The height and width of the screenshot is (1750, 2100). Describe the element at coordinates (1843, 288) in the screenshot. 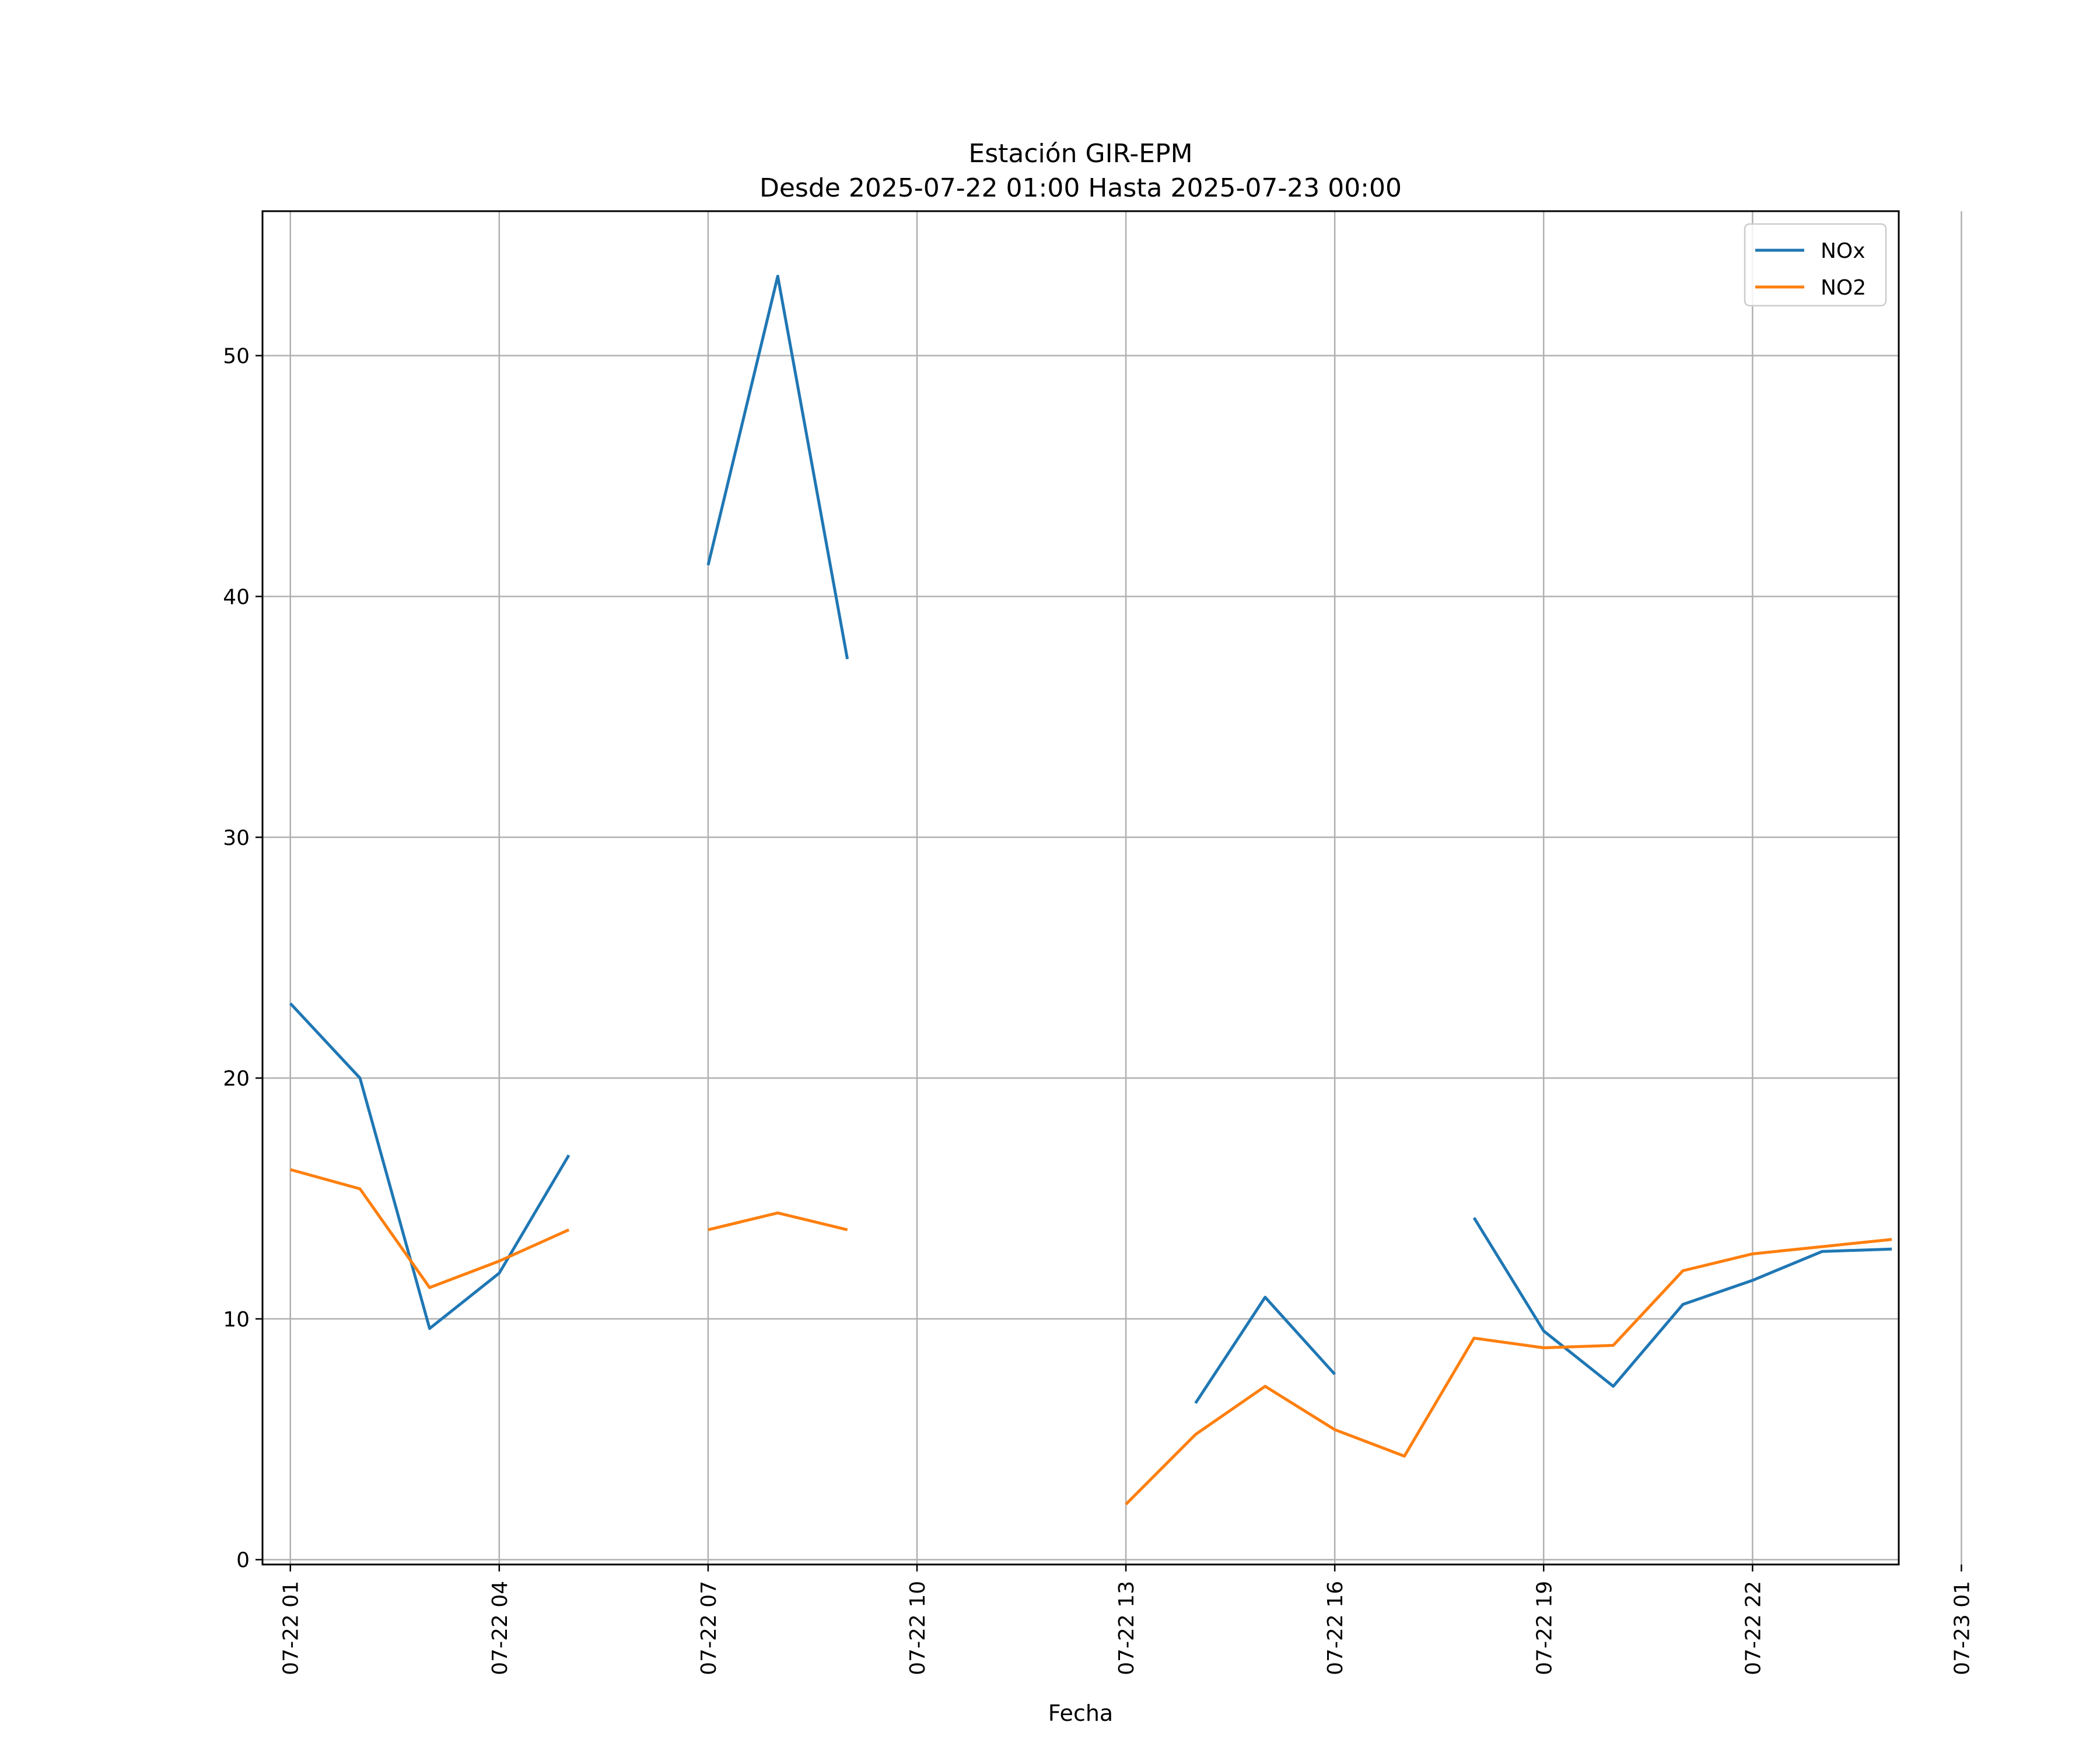

I see `legend-label-no2: NO2` at that location.